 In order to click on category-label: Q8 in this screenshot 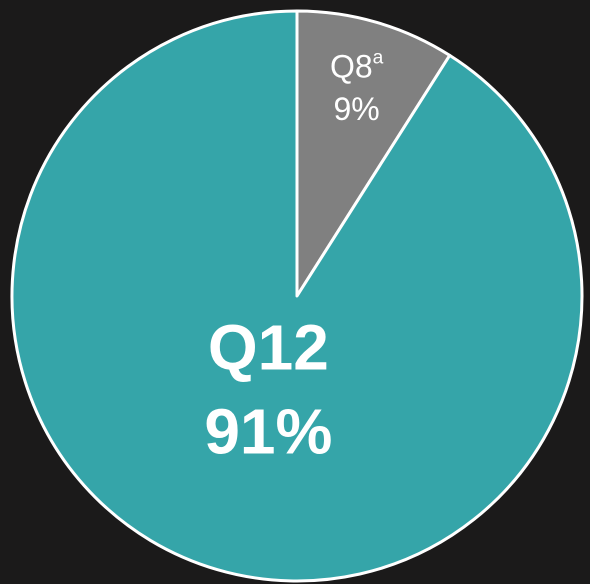, I will do `click(351, 67)`.